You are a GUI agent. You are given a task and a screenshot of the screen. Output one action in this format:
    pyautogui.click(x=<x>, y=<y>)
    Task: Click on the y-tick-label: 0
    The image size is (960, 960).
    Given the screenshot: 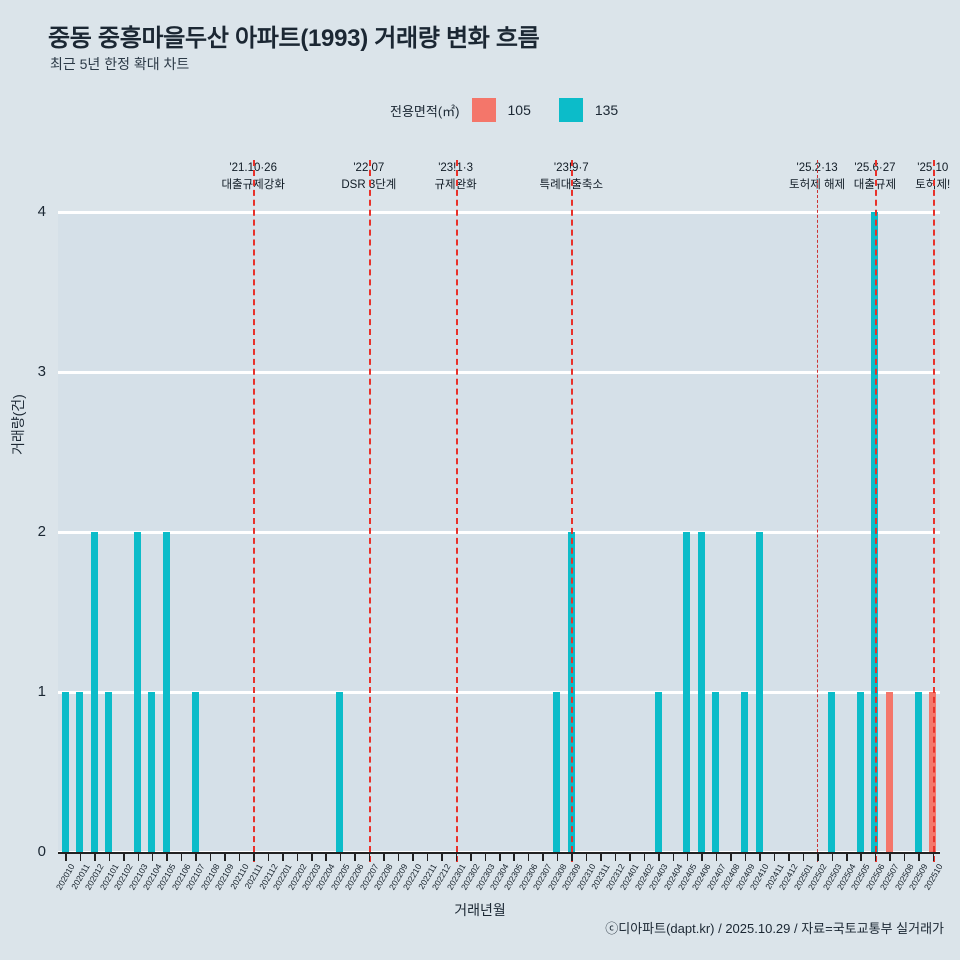 What is the action you would take?
    pyautogui.click(x=41, y=851)
    